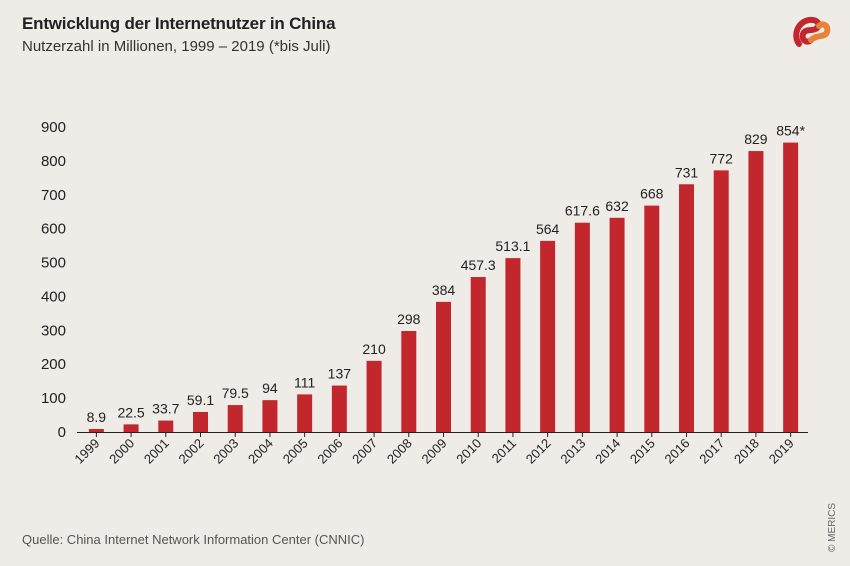  What do you see at coordinates (617, 324) in the screenshot?
I see `bar-2014` at bounding box center [617, 324].